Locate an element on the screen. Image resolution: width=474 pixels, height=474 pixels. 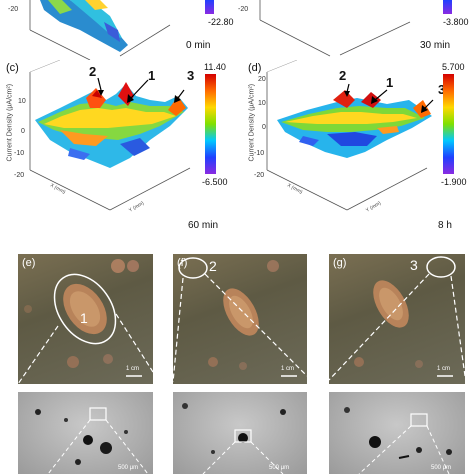
surface-plot-c: X (mm) Y (mm) is located at coordinates (110, 137).